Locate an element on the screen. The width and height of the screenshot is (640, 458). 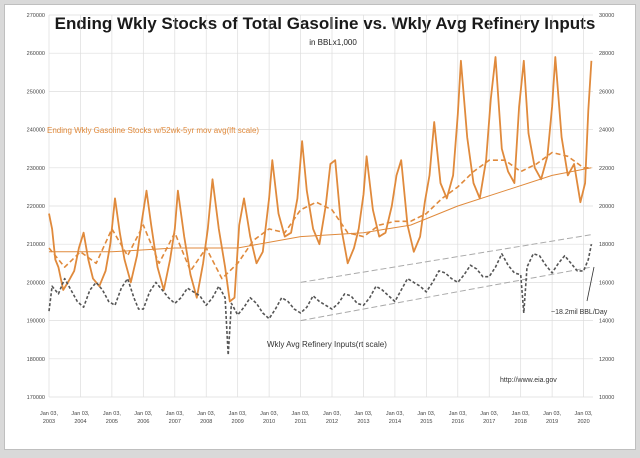
x-tick-year: 2014 is located at coordinates (395, 422).